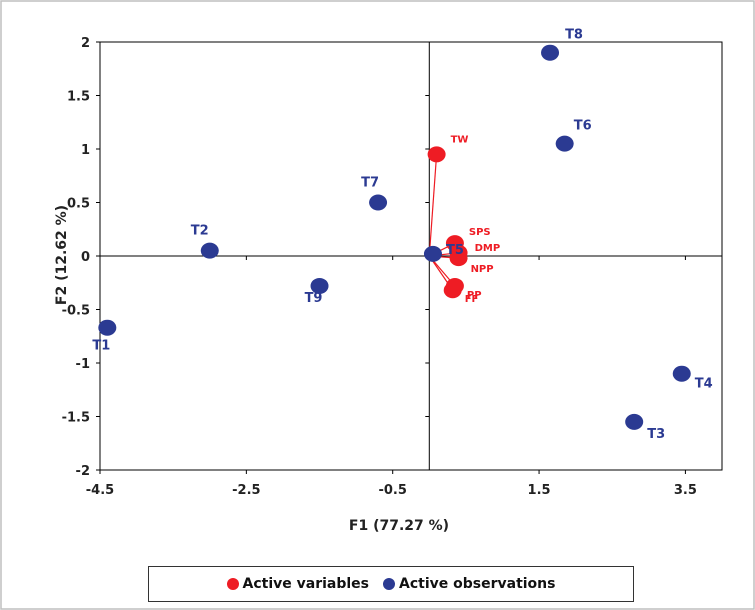  I want to click on observation-label: T8, so click(574, 35).